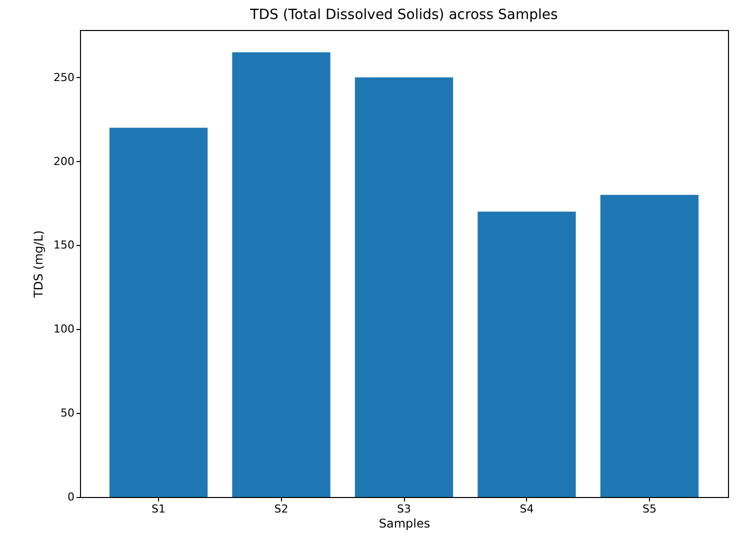  Describe the element at coordinates (64, 245) in the screenshot. I see `y-tick-label: 150` at that location.